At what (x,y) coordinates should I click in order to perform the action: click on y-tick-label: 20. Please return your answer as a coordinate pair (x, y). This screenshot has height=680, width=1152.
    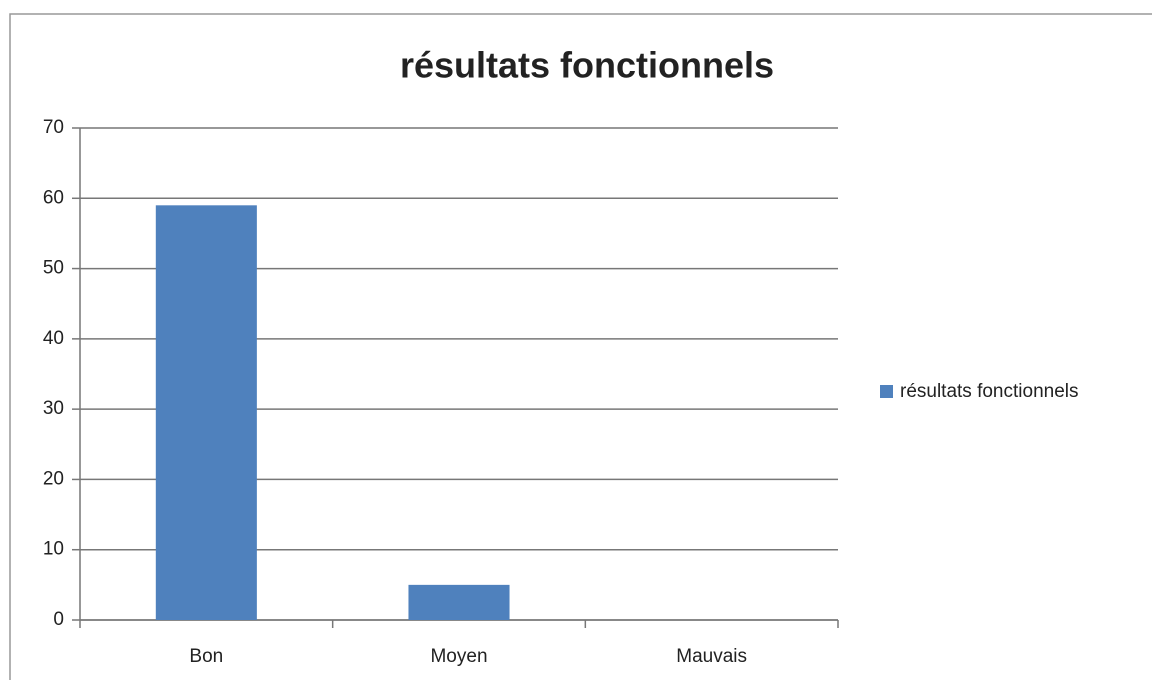
    Looking at the image, I should click on (53, 478).